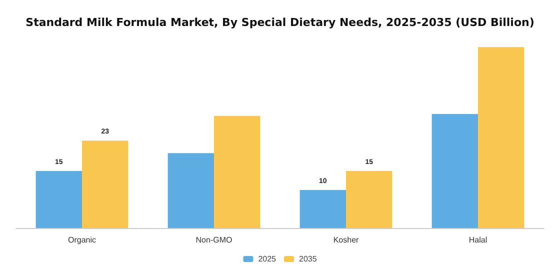 This screenshot has height=280, width=560. Describe the element at coordinates (478, 240) in the screenshot. I see `x-tick-label: Halal` at that location.